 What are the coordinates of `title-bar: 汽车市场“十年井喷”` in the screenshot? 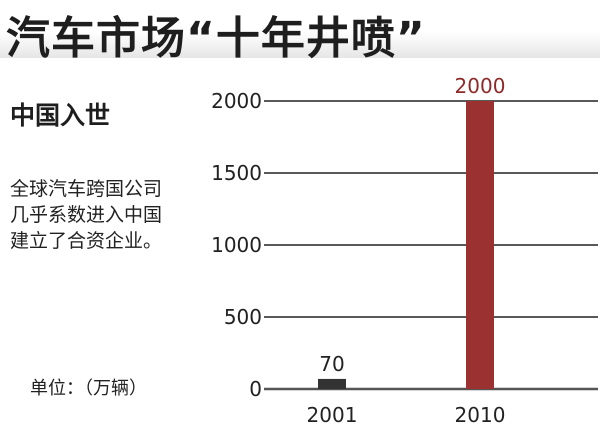 It's located at (300, 32).